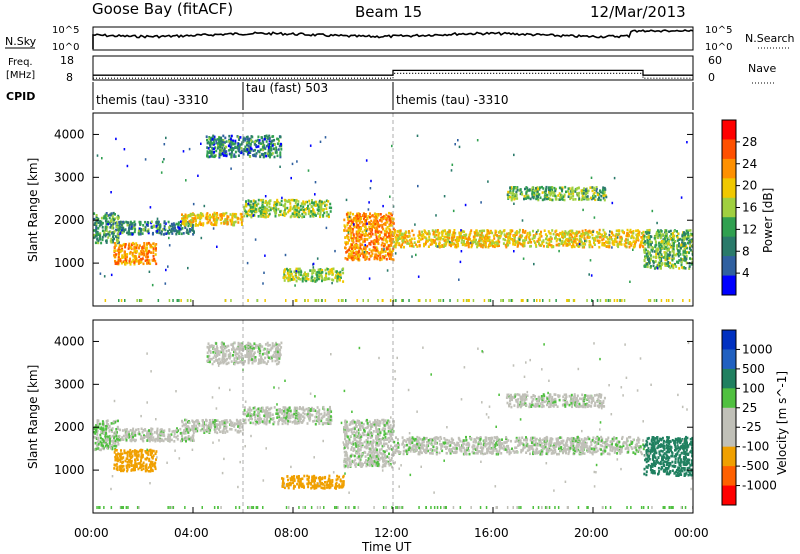 This screenshot has width=800, height=554. What do you see at coordinates (746, 273) in the screenshot?
I see `colorbar-tick-label: 4` at bounding box center [746, 273].